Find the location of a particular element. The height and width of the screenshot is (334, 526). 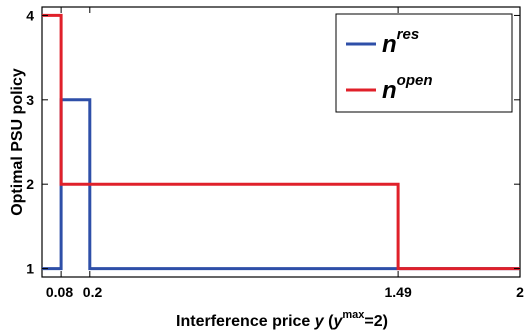

x-tick-label: 0.08 is located at coordinates (59, 292).